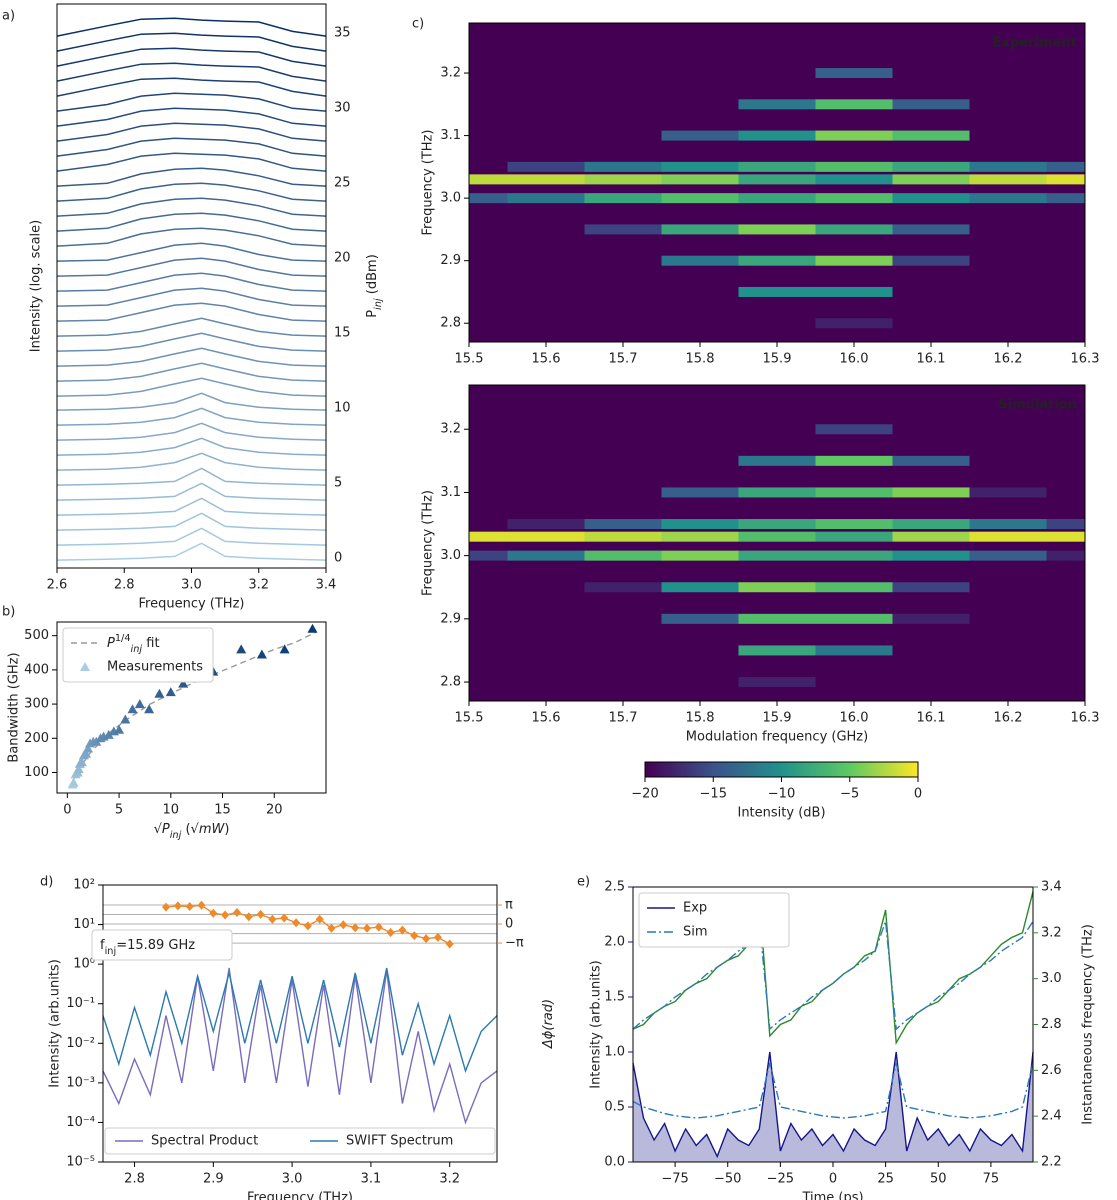 This screenshot has width=1117, height=1200. What do you see at coordinates (596, 1024) in the screenshot?
I see `y-axis-label: Intensity (arb.units)` at bounding box center [596, 1024].